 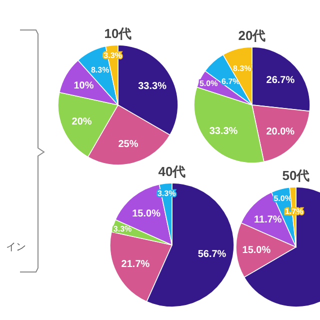 I want to click on chart-title: 20代, so click(x=252, y=35).